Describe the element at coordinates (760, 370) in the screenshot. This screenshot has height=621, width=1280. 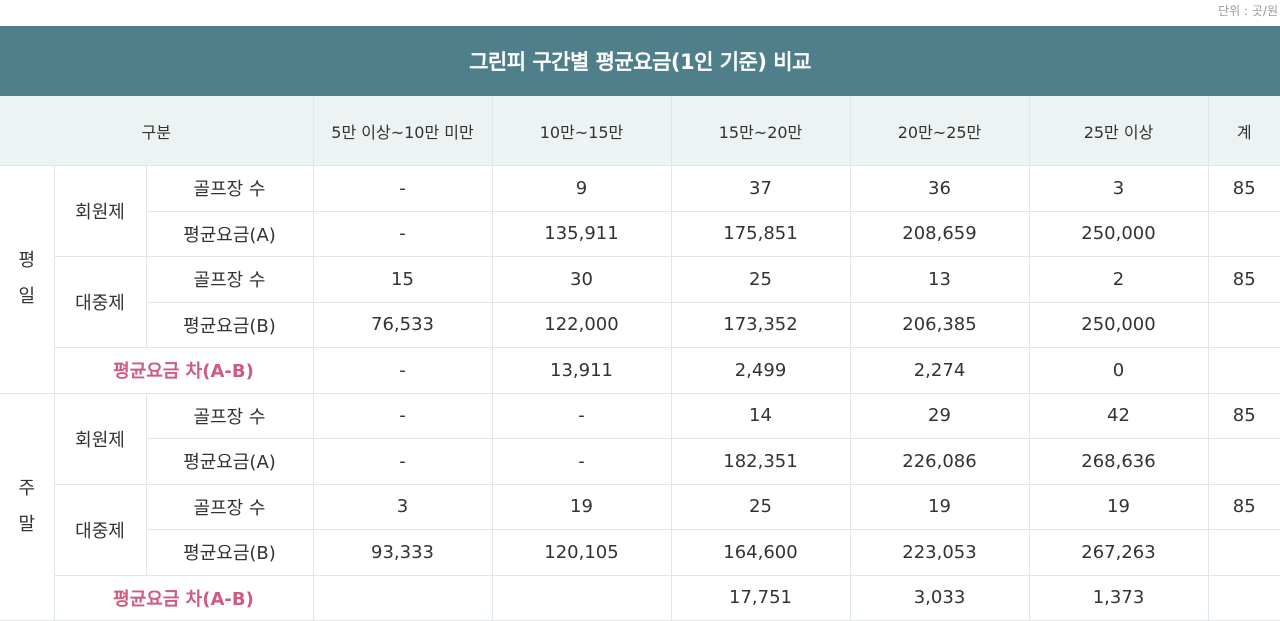
I see `cell: 2,499` at that location.